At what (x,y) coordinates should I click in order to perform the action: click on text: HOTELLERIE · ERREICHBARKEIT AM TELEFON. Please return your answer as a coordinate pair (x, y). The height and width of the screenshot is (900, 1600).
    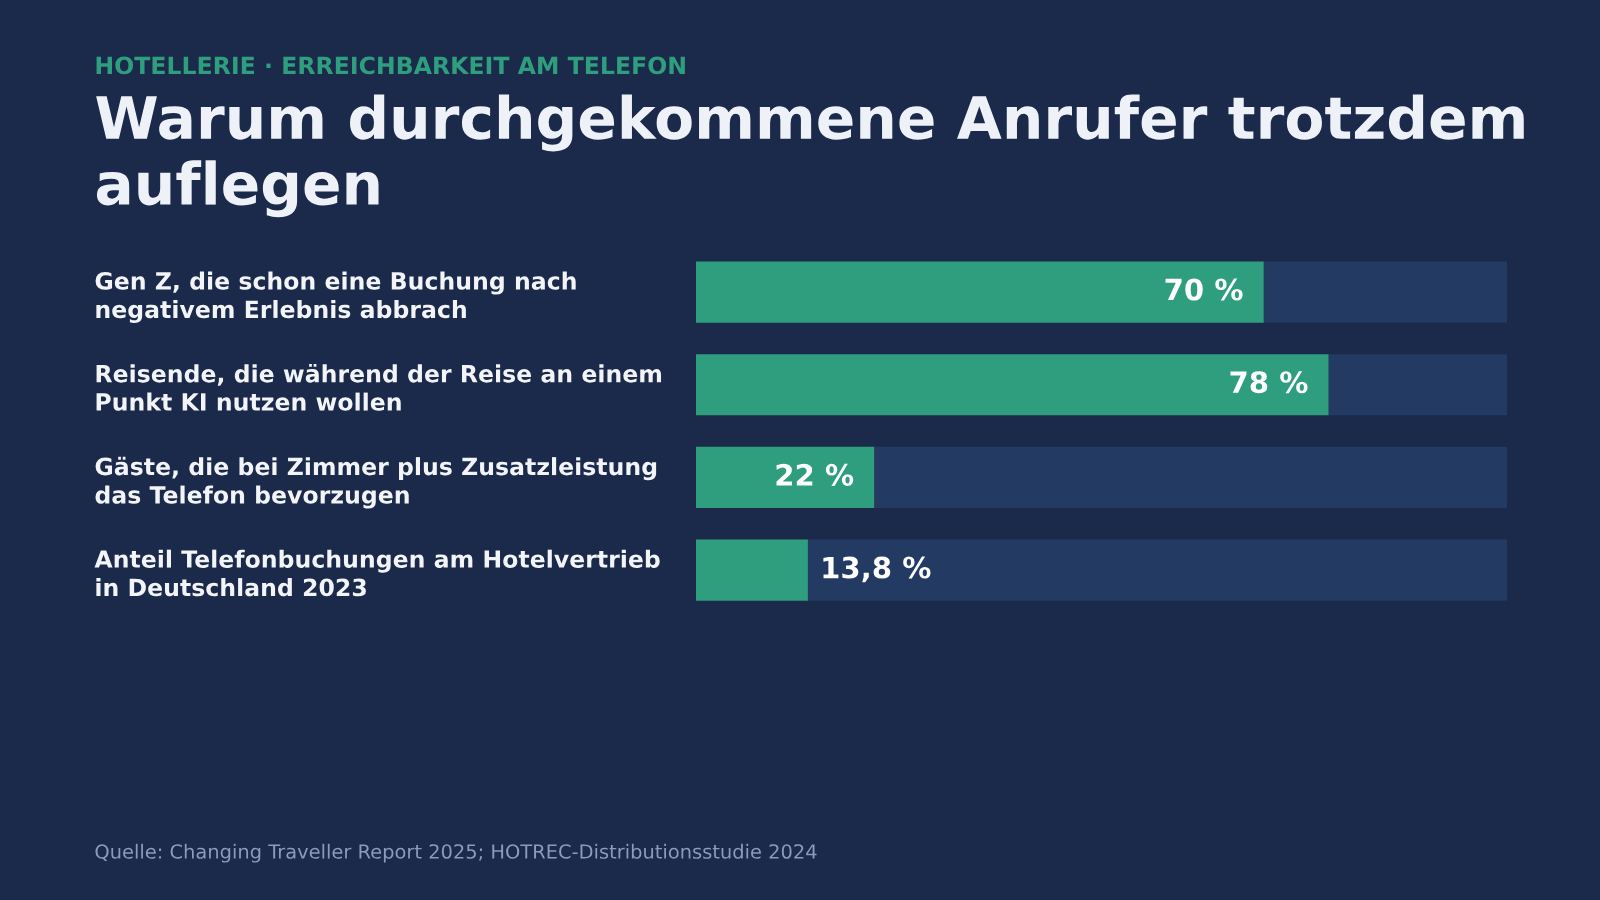
    Looking at the image, I should click on (390, 65).